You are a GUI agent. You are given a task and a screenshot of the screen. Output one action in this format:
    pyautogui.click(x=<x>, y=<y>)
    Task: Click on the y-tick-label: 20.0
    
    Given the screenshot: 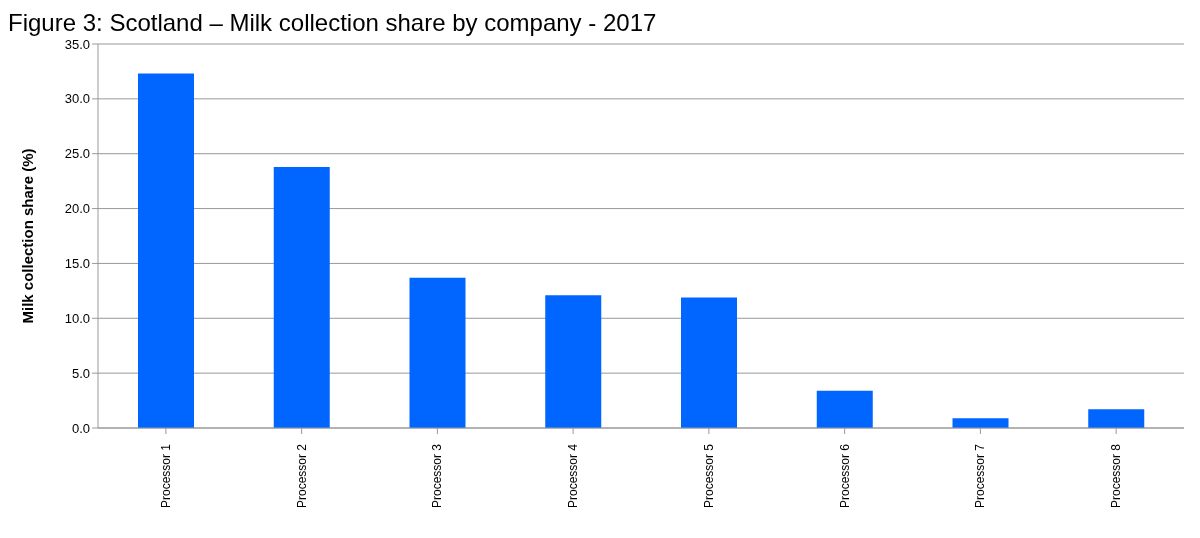 What is the action you would take?
    pyautogui.click(x=77, y=209)
    